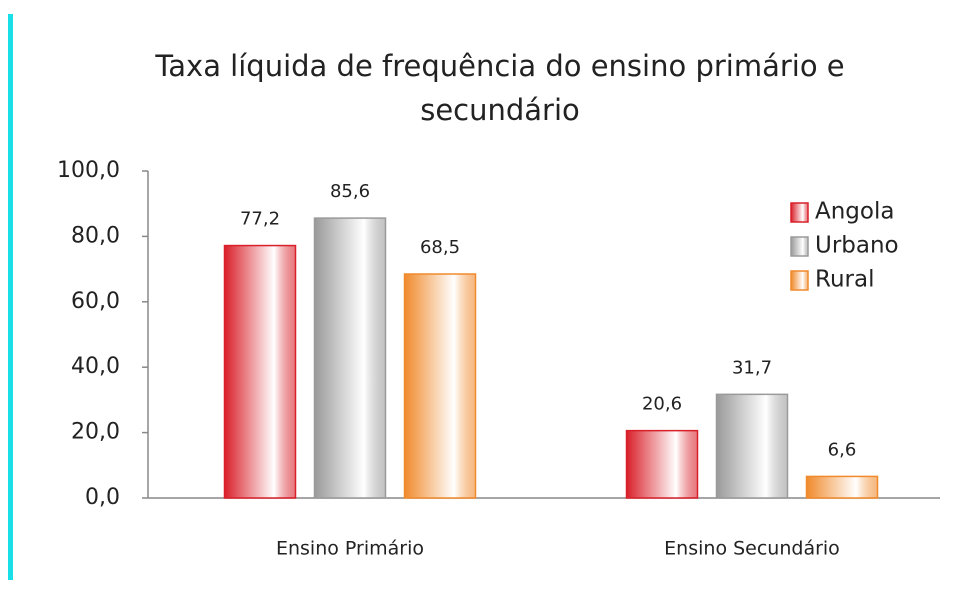 The image size is (976, 590). I want to click on x-tick-label: Ensino Secundário, so click(752, 549).